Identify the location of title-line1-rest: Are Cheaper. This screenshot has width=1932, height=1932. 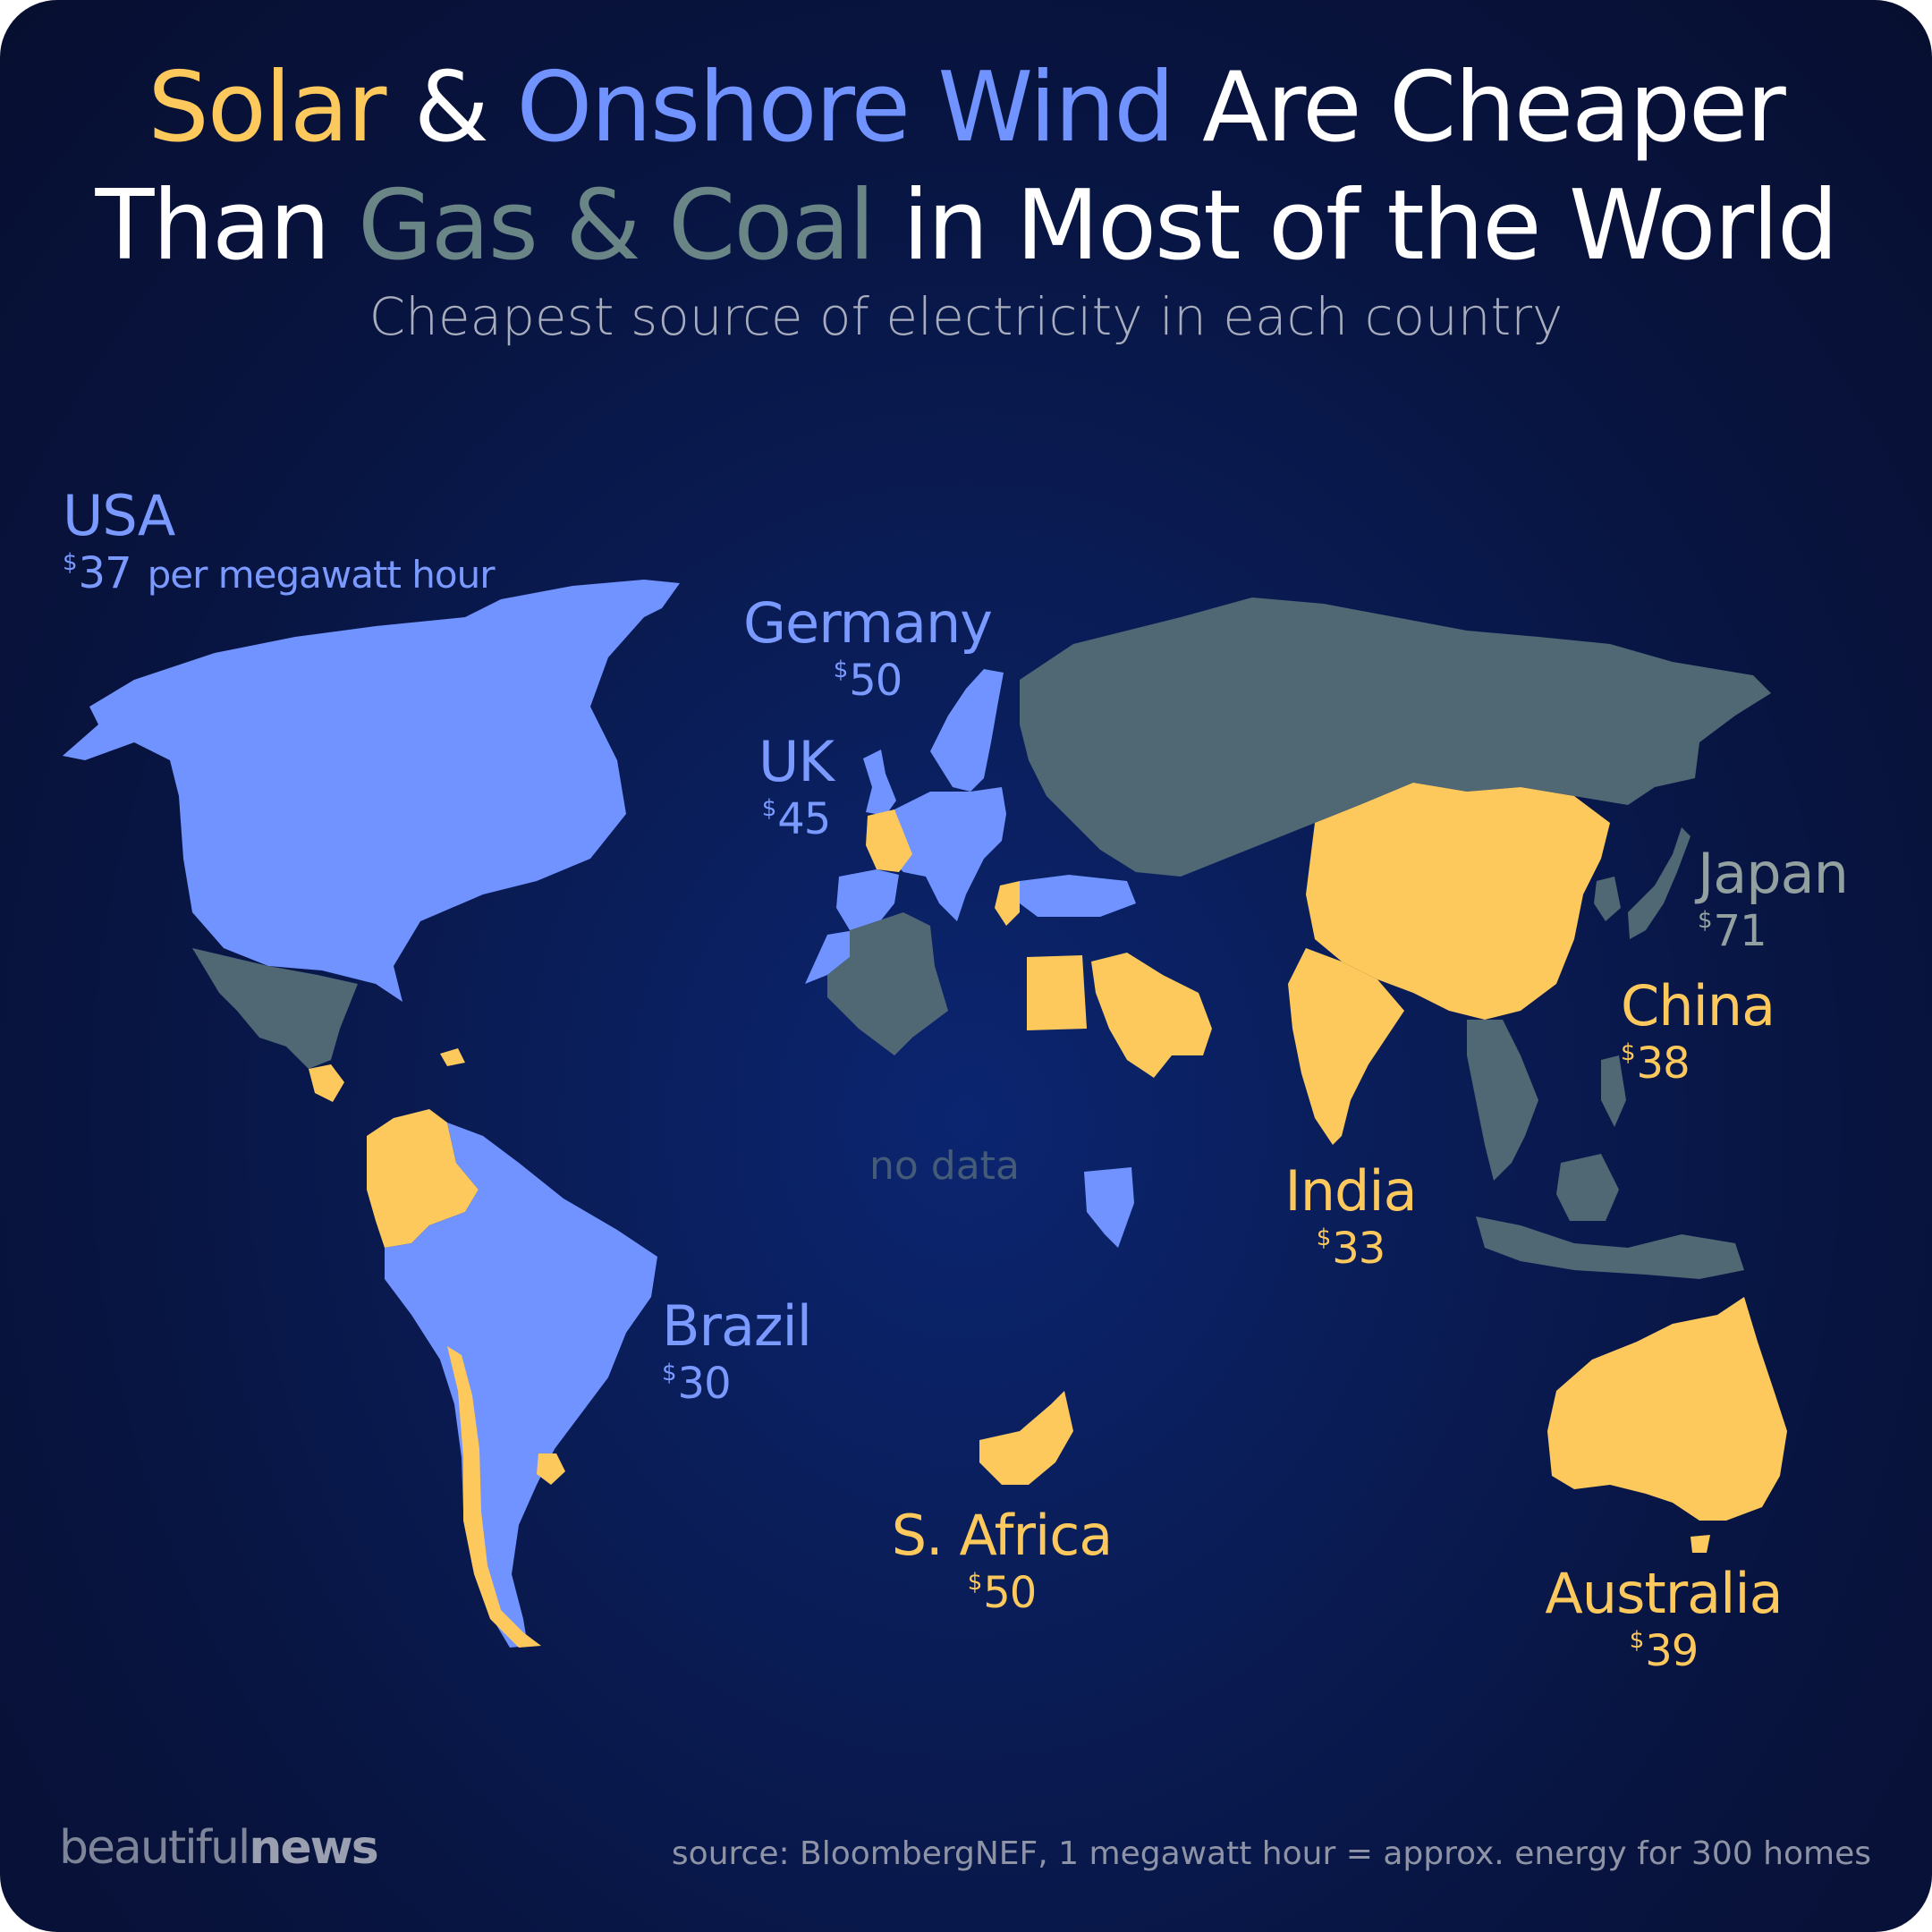
(1479, 108).